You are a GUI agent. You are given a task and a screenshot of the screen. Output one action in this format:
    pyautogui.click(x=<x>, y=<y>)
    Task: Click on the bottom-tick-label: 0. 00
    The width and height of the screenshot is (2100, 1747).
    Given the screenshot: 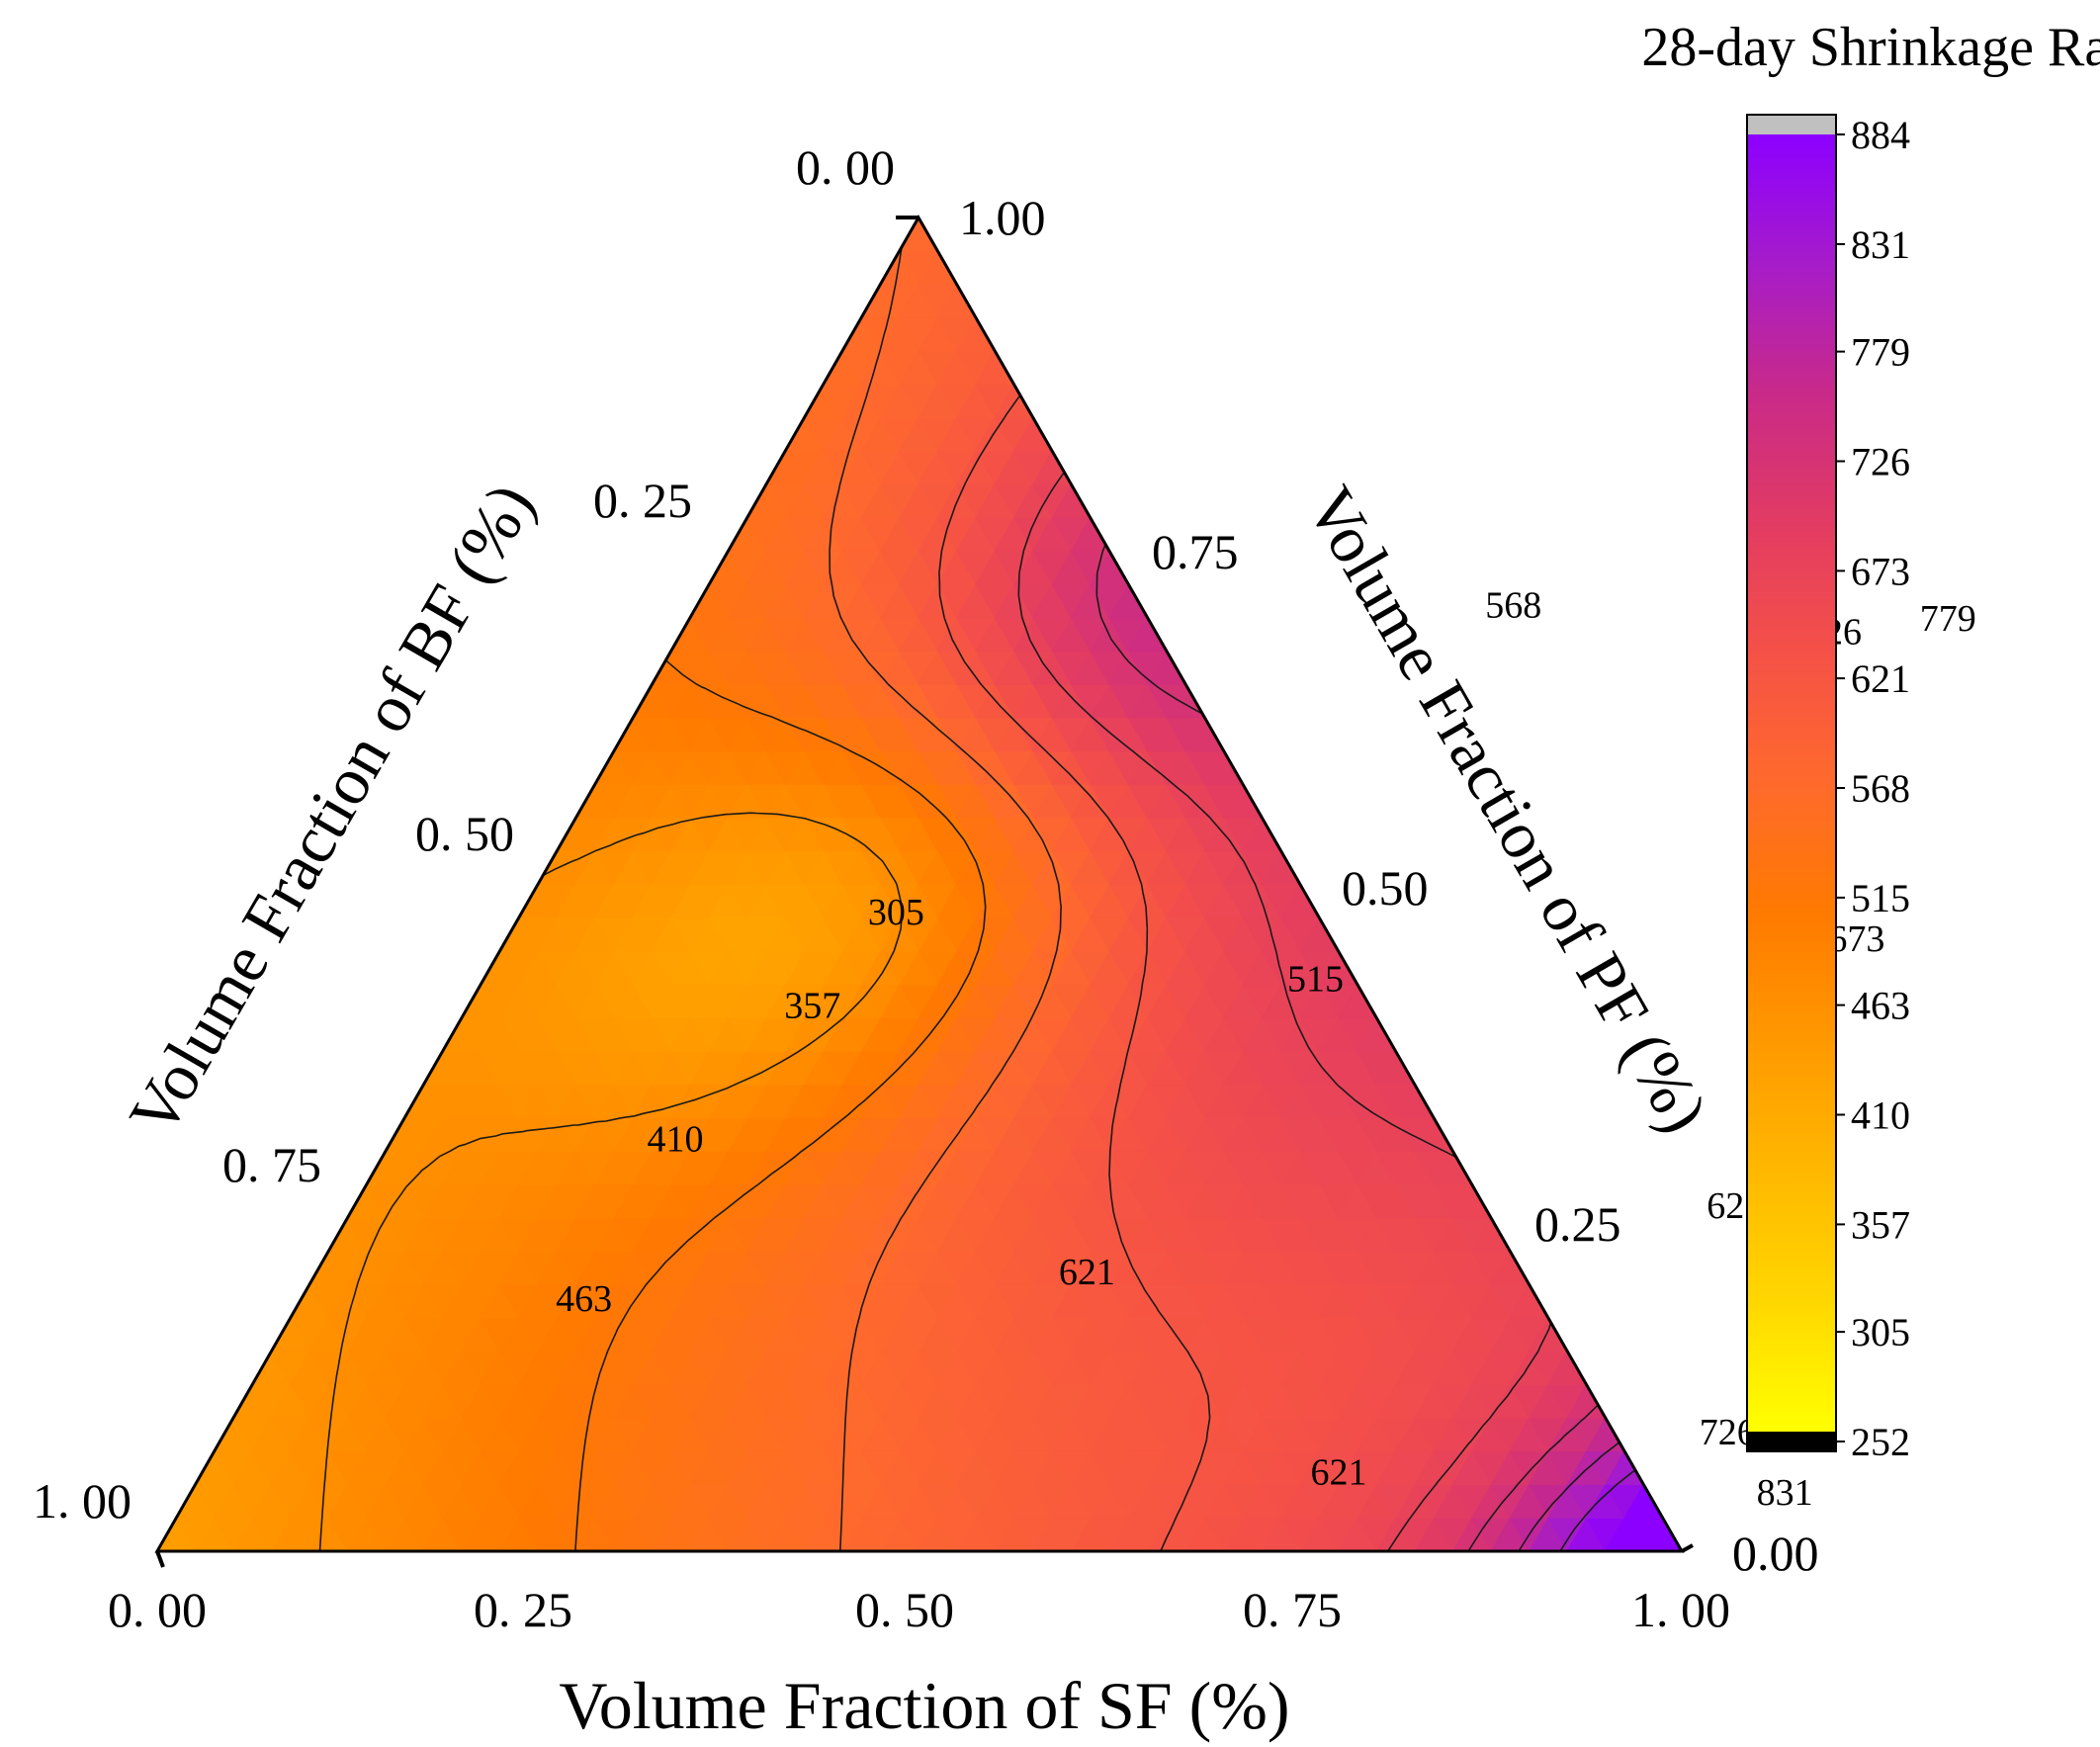 What is the action you would take?
    pyautogui.click(x=157, y=1609)
    